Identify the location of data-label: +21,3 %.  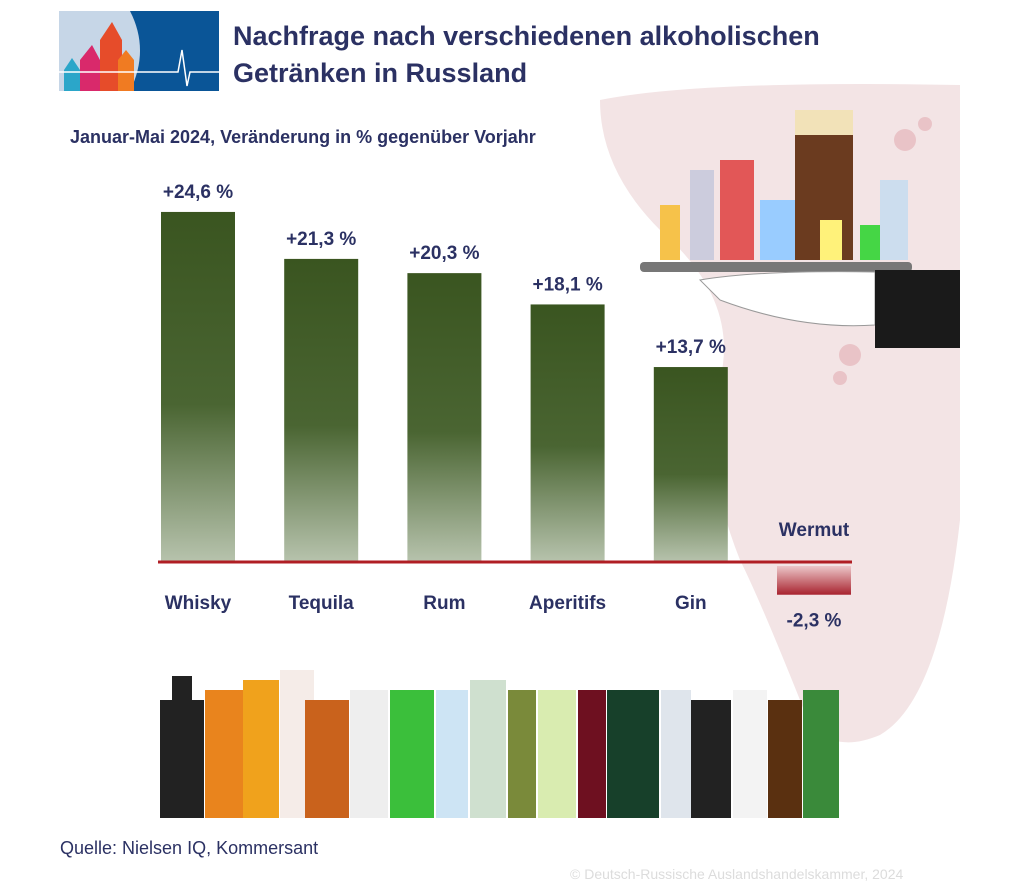
(321, 239).